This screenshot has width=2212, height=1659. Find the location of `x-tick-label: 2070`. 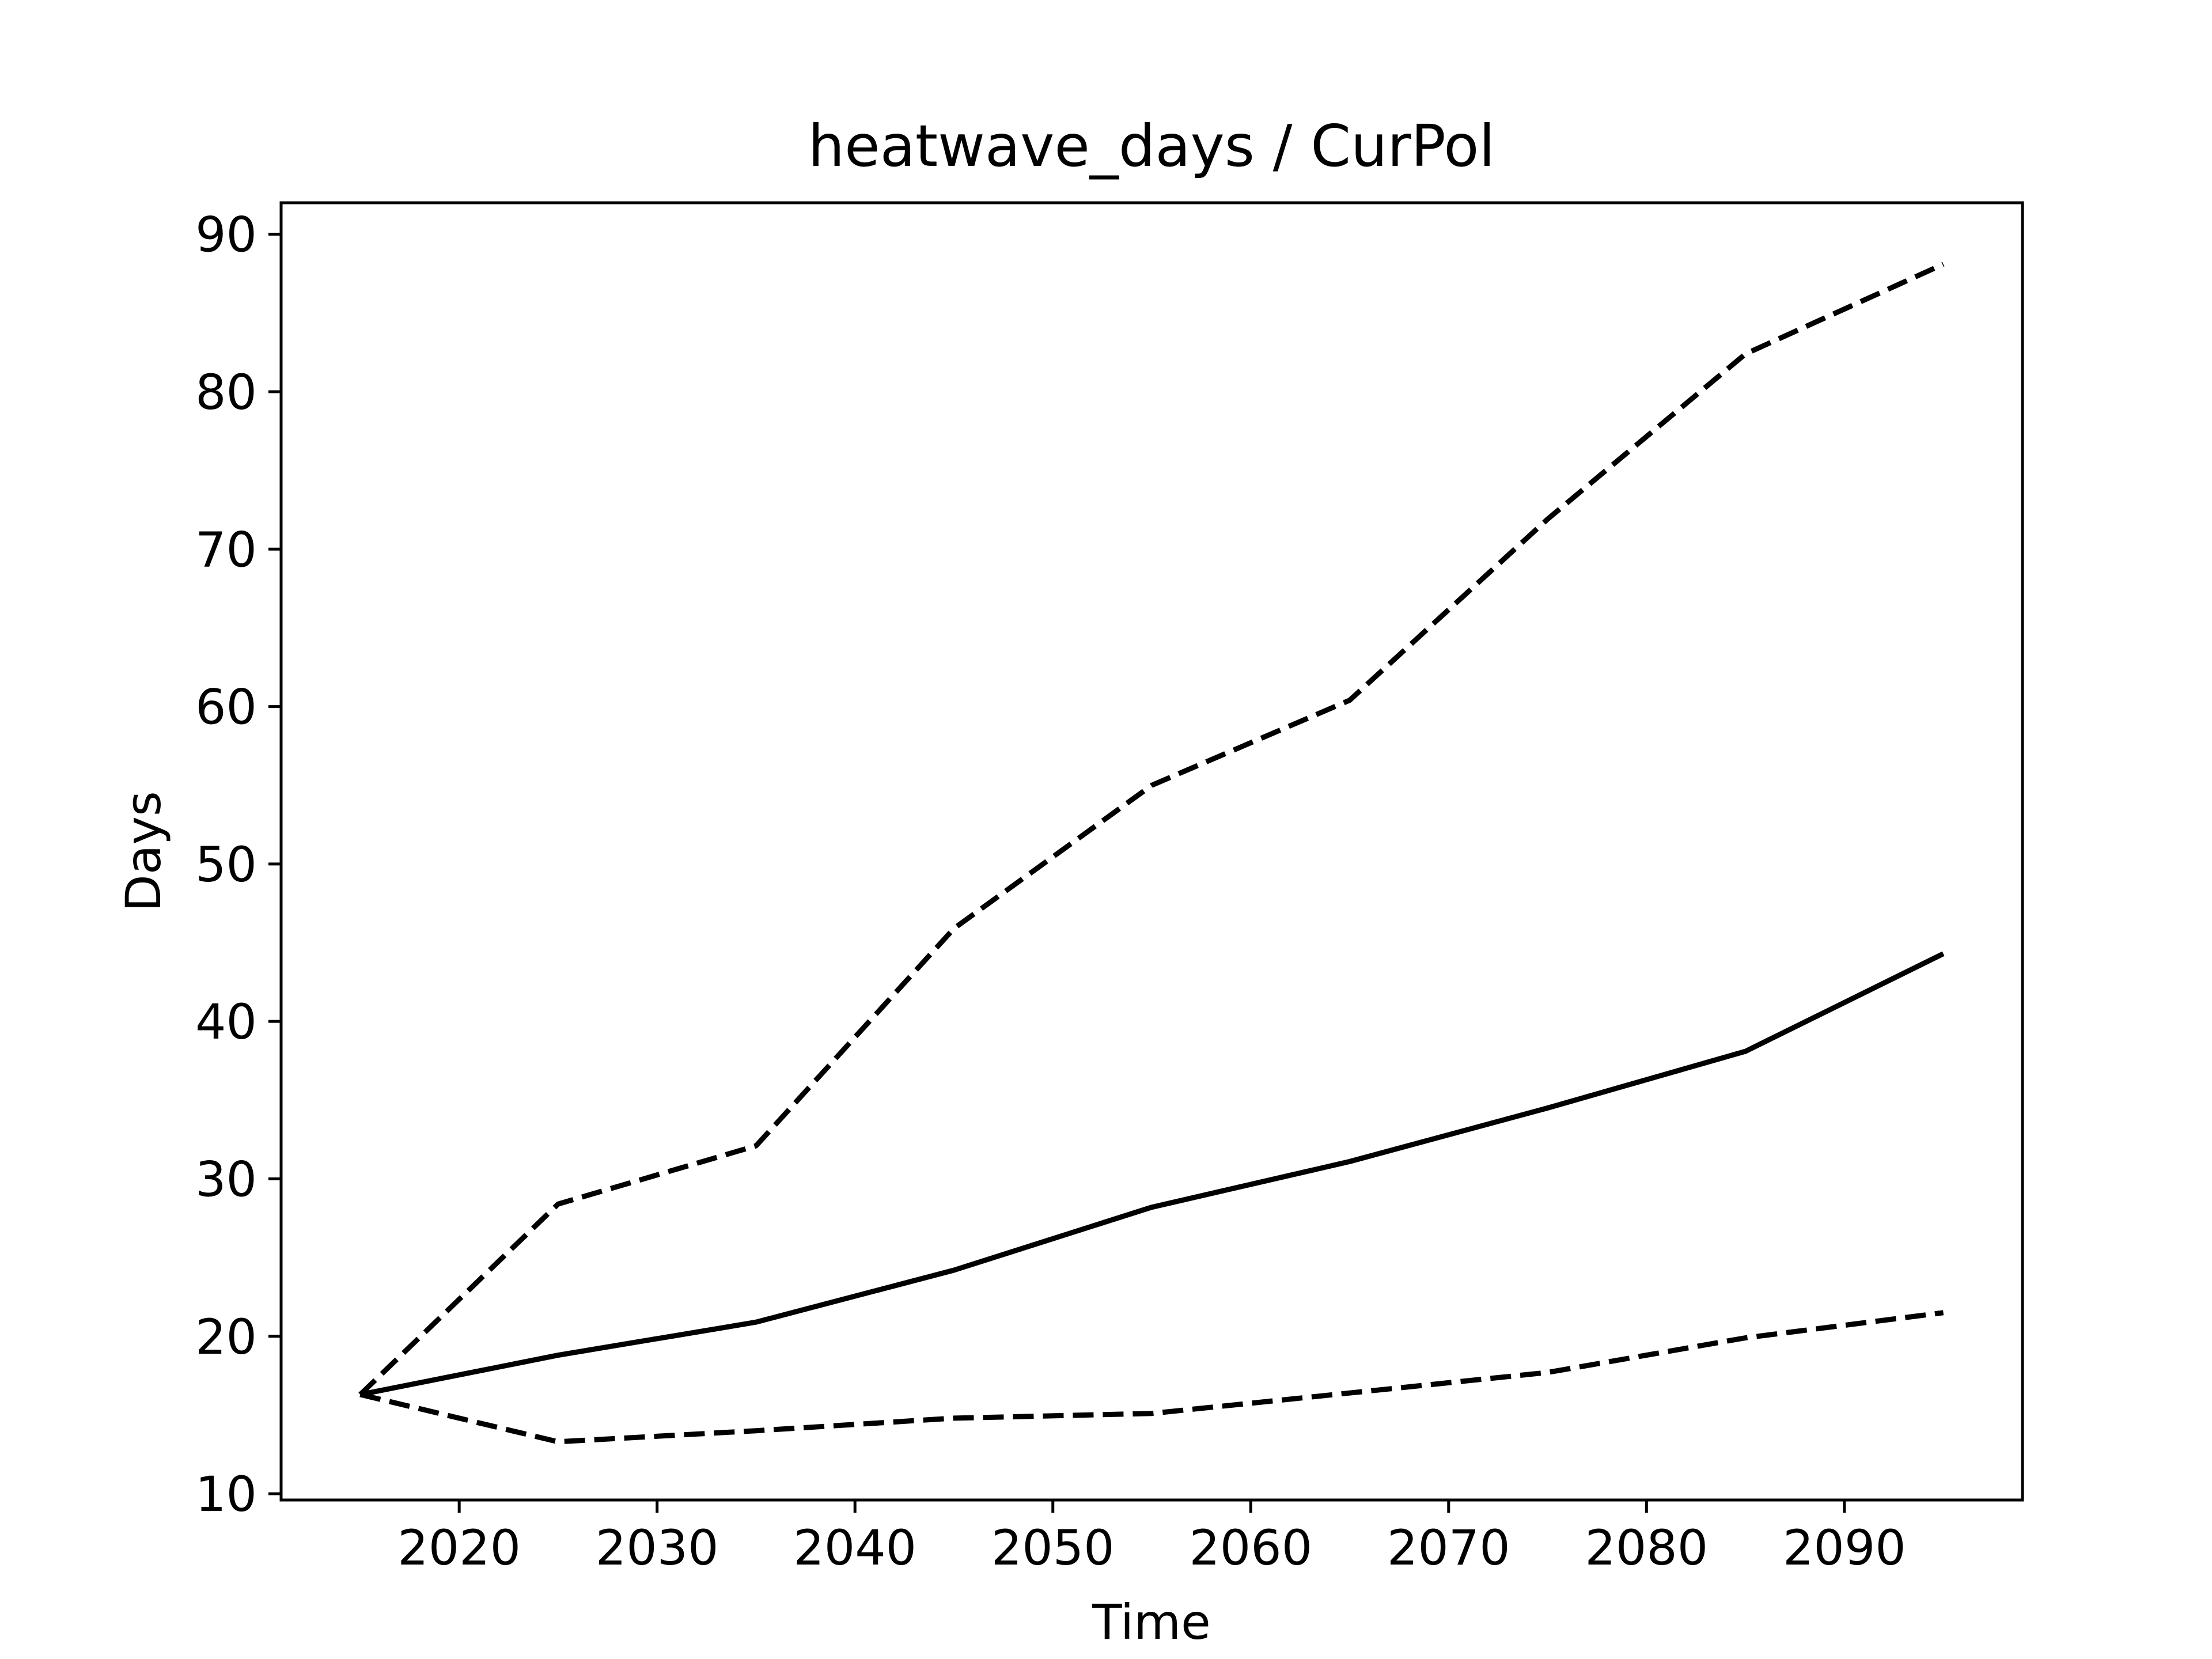

x-tick-label: 2070 is located at coordinates (1448, 1548).